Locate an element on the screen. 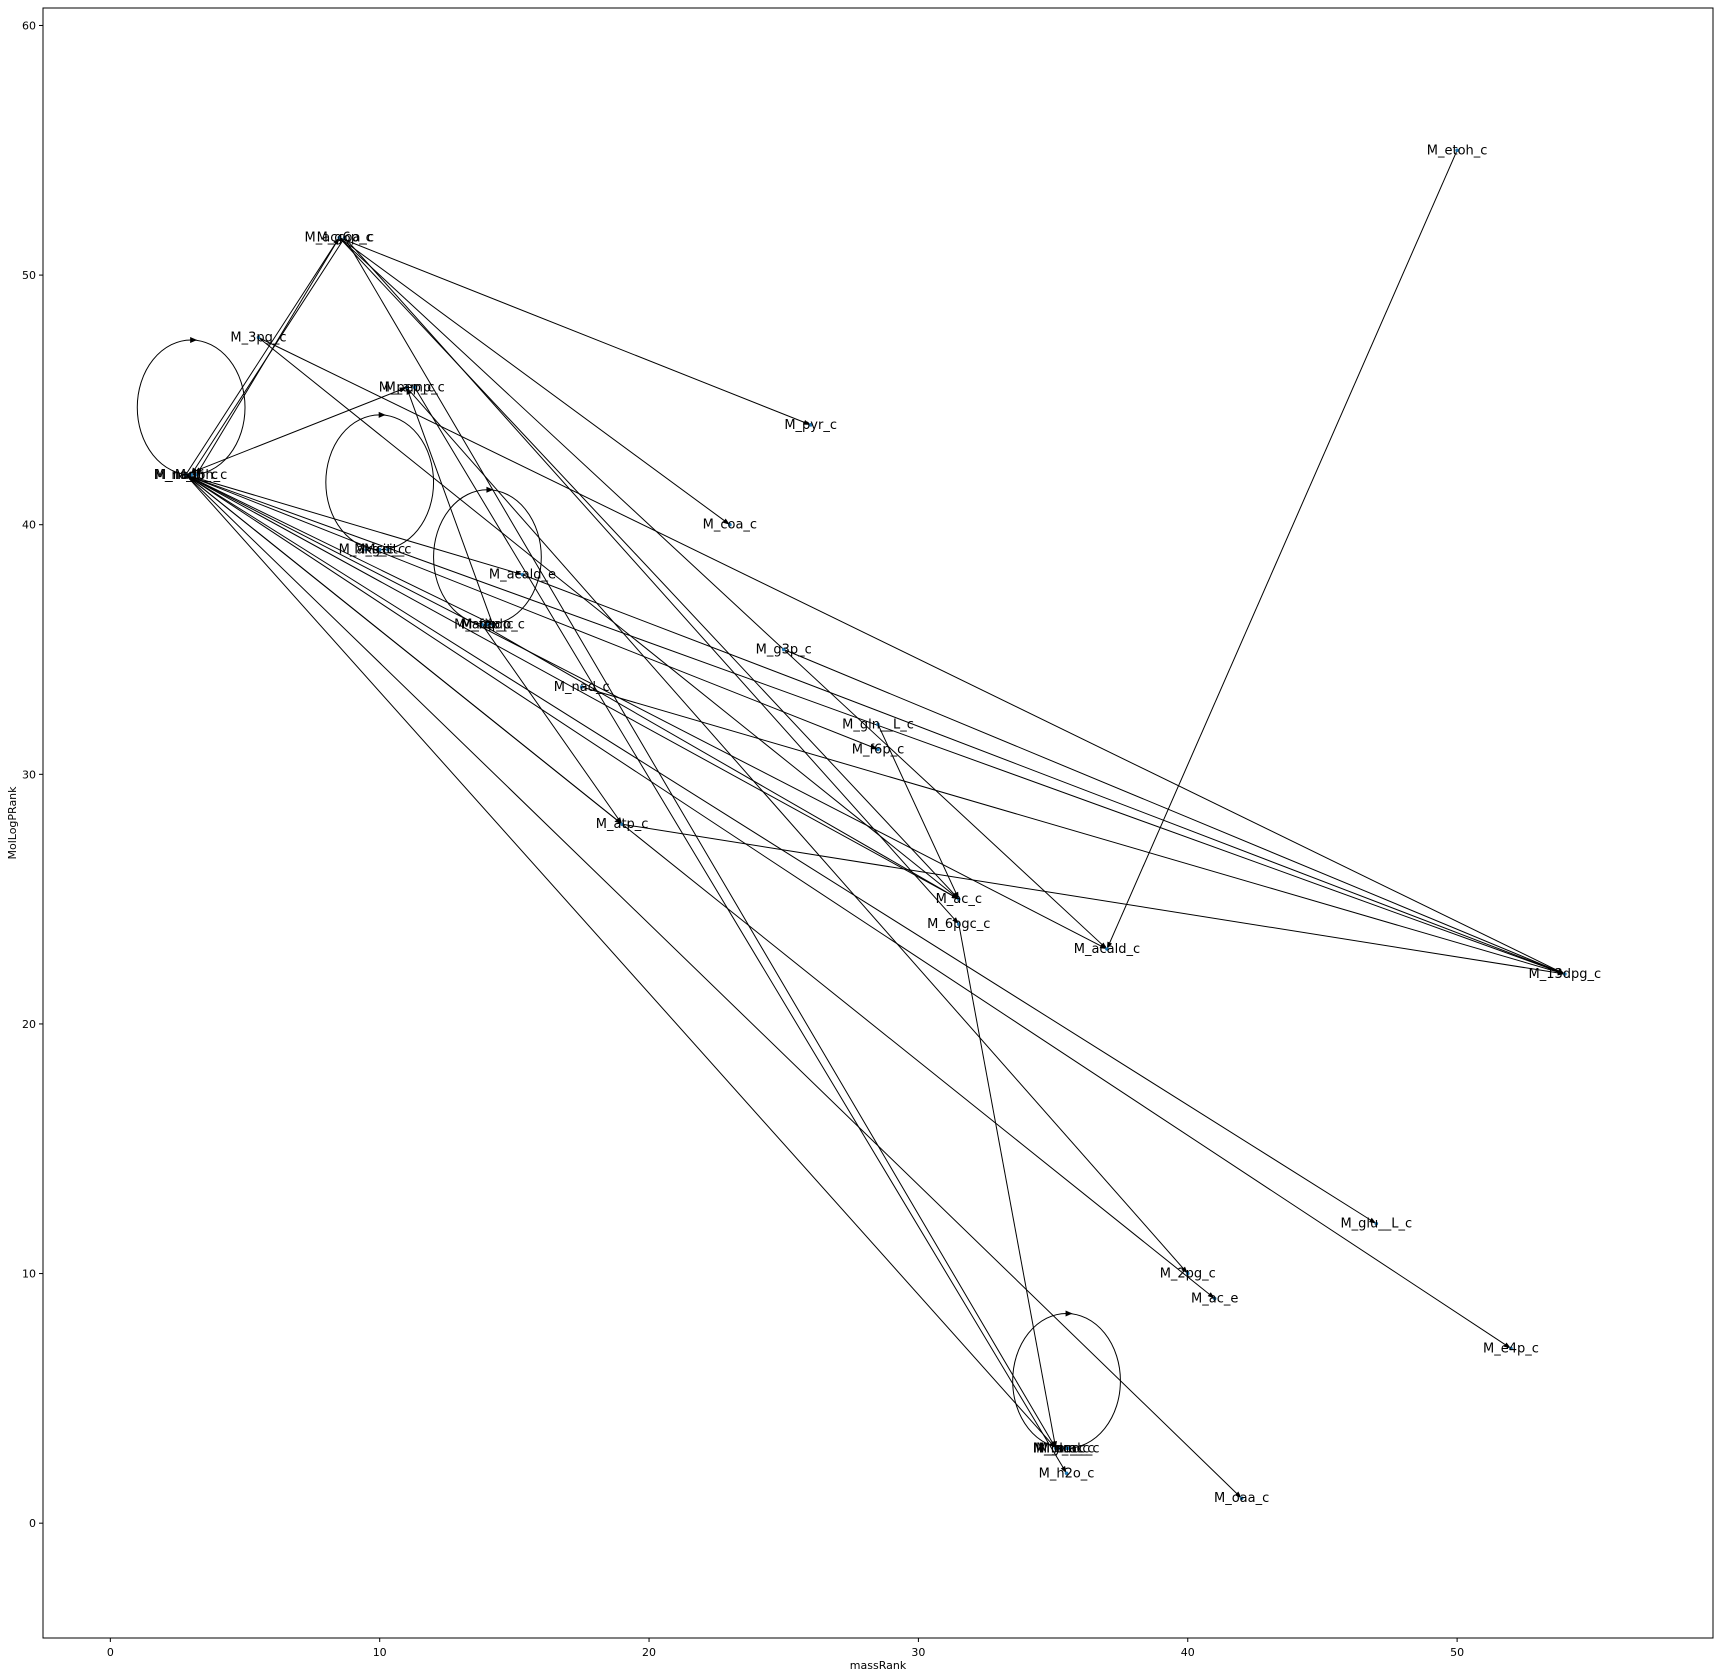  node-label: M_glu__L_c is located at coordinates (1376, 1224).